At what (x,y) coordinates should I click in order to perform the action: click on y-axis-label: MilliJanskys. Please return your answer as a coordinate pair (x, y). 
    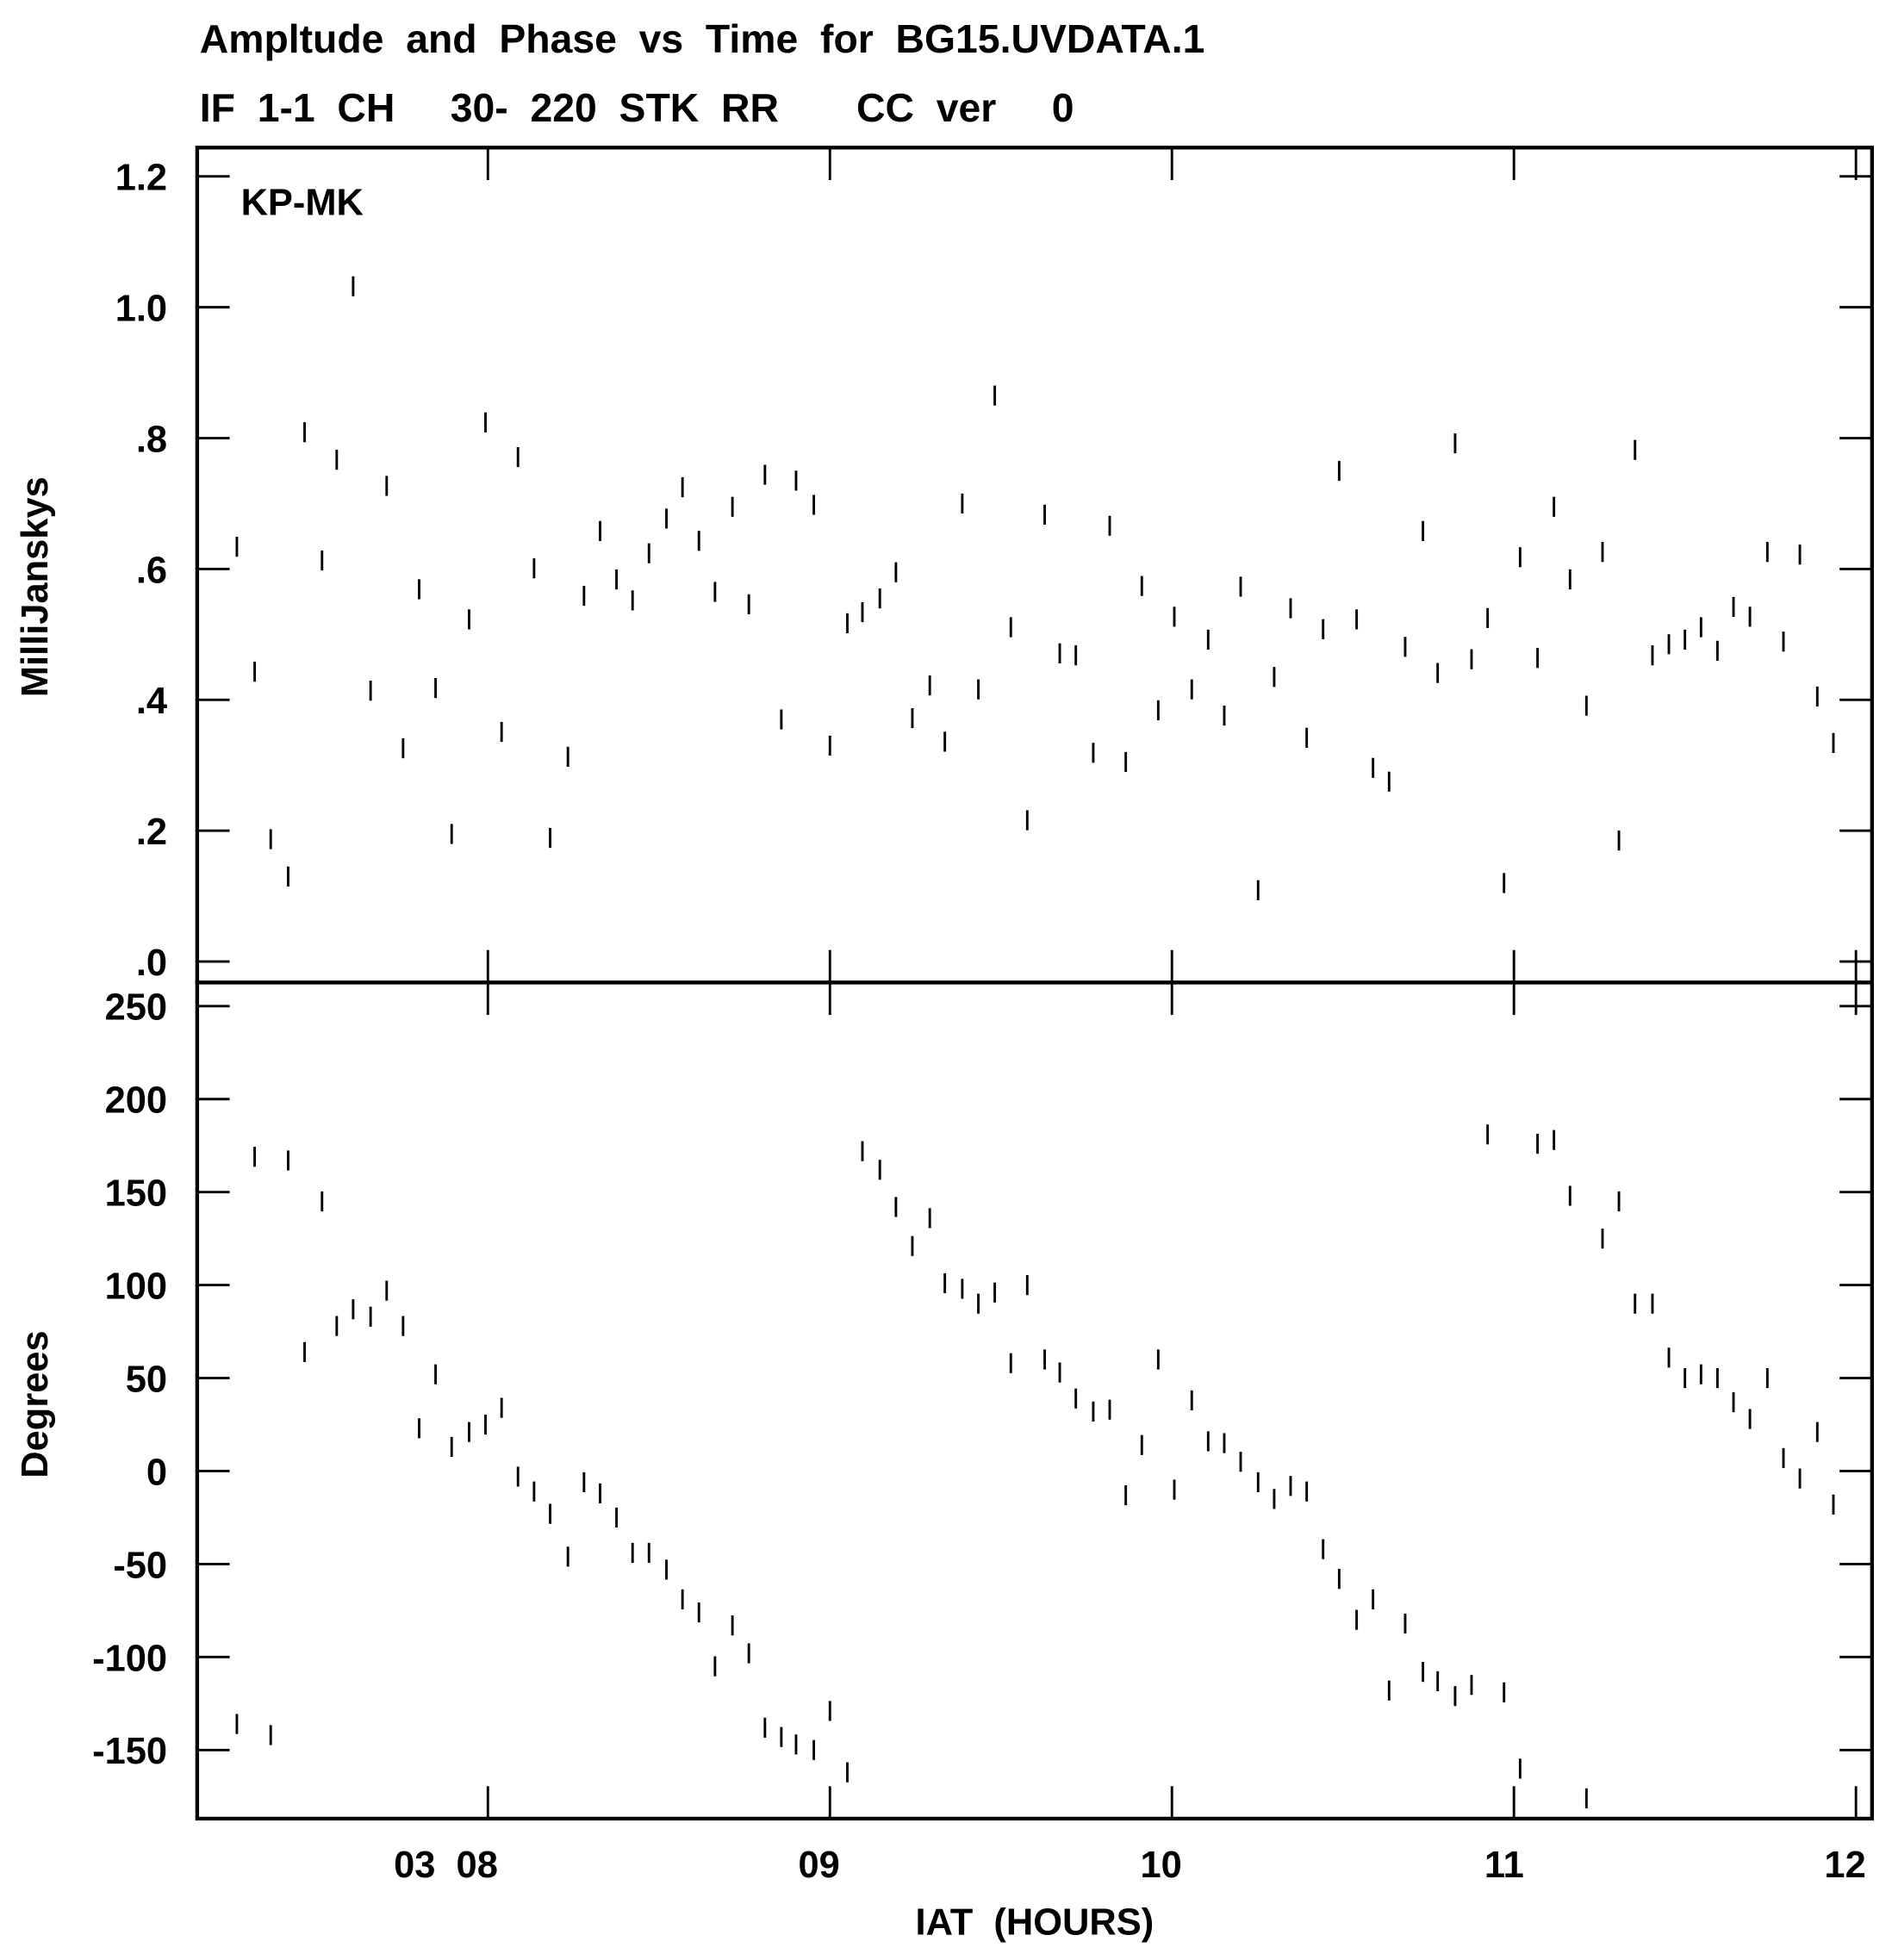
    Looking at the image, I should click on (36, 587).